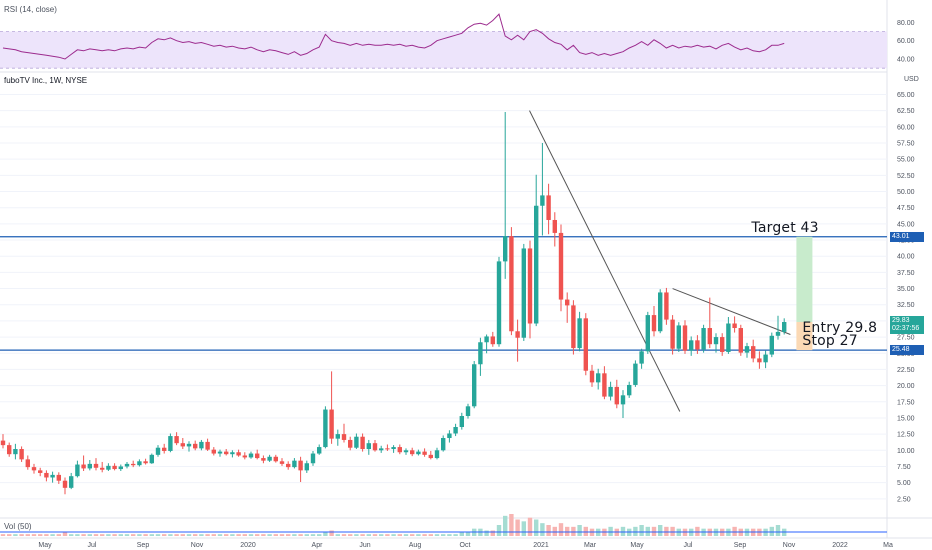 This screenshot has width=932, height=550. Describe the element at coordinates (605, 261) in the screenshot. I see `downtrend-line` at that location.